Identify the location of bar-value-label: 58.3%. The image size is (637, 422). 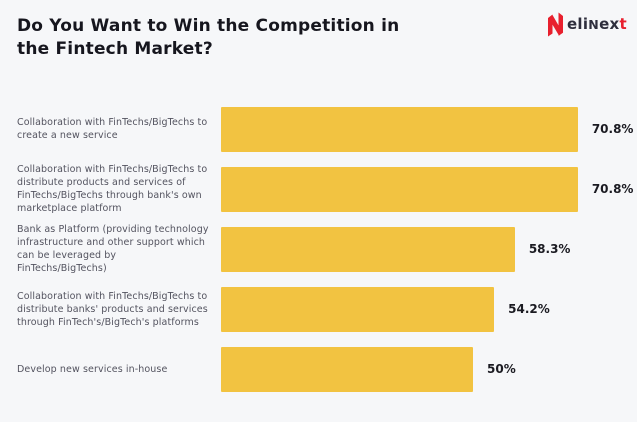
(549, 249).